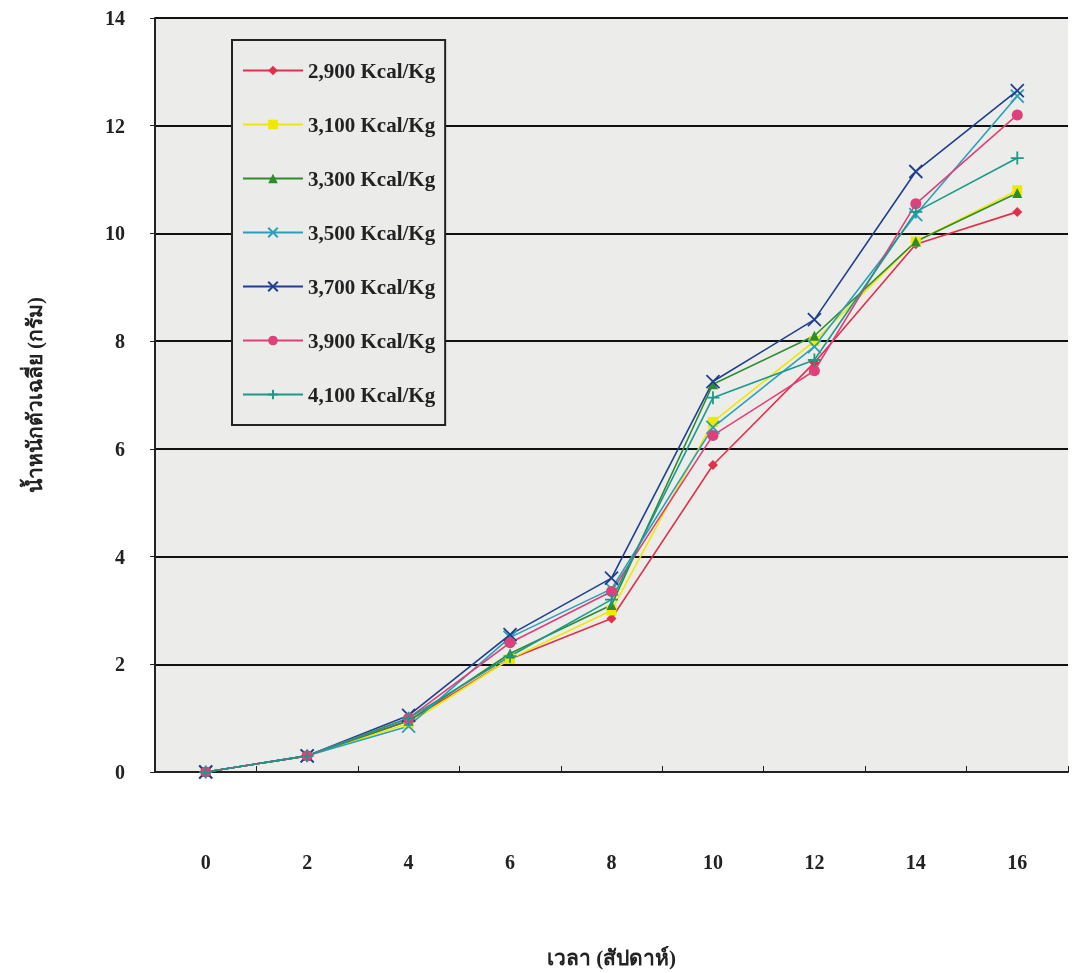  What do you see at coordinates (814, 862) in the screenshot?
I see `x-tick-label: 12` at bounding box center [814, 862].